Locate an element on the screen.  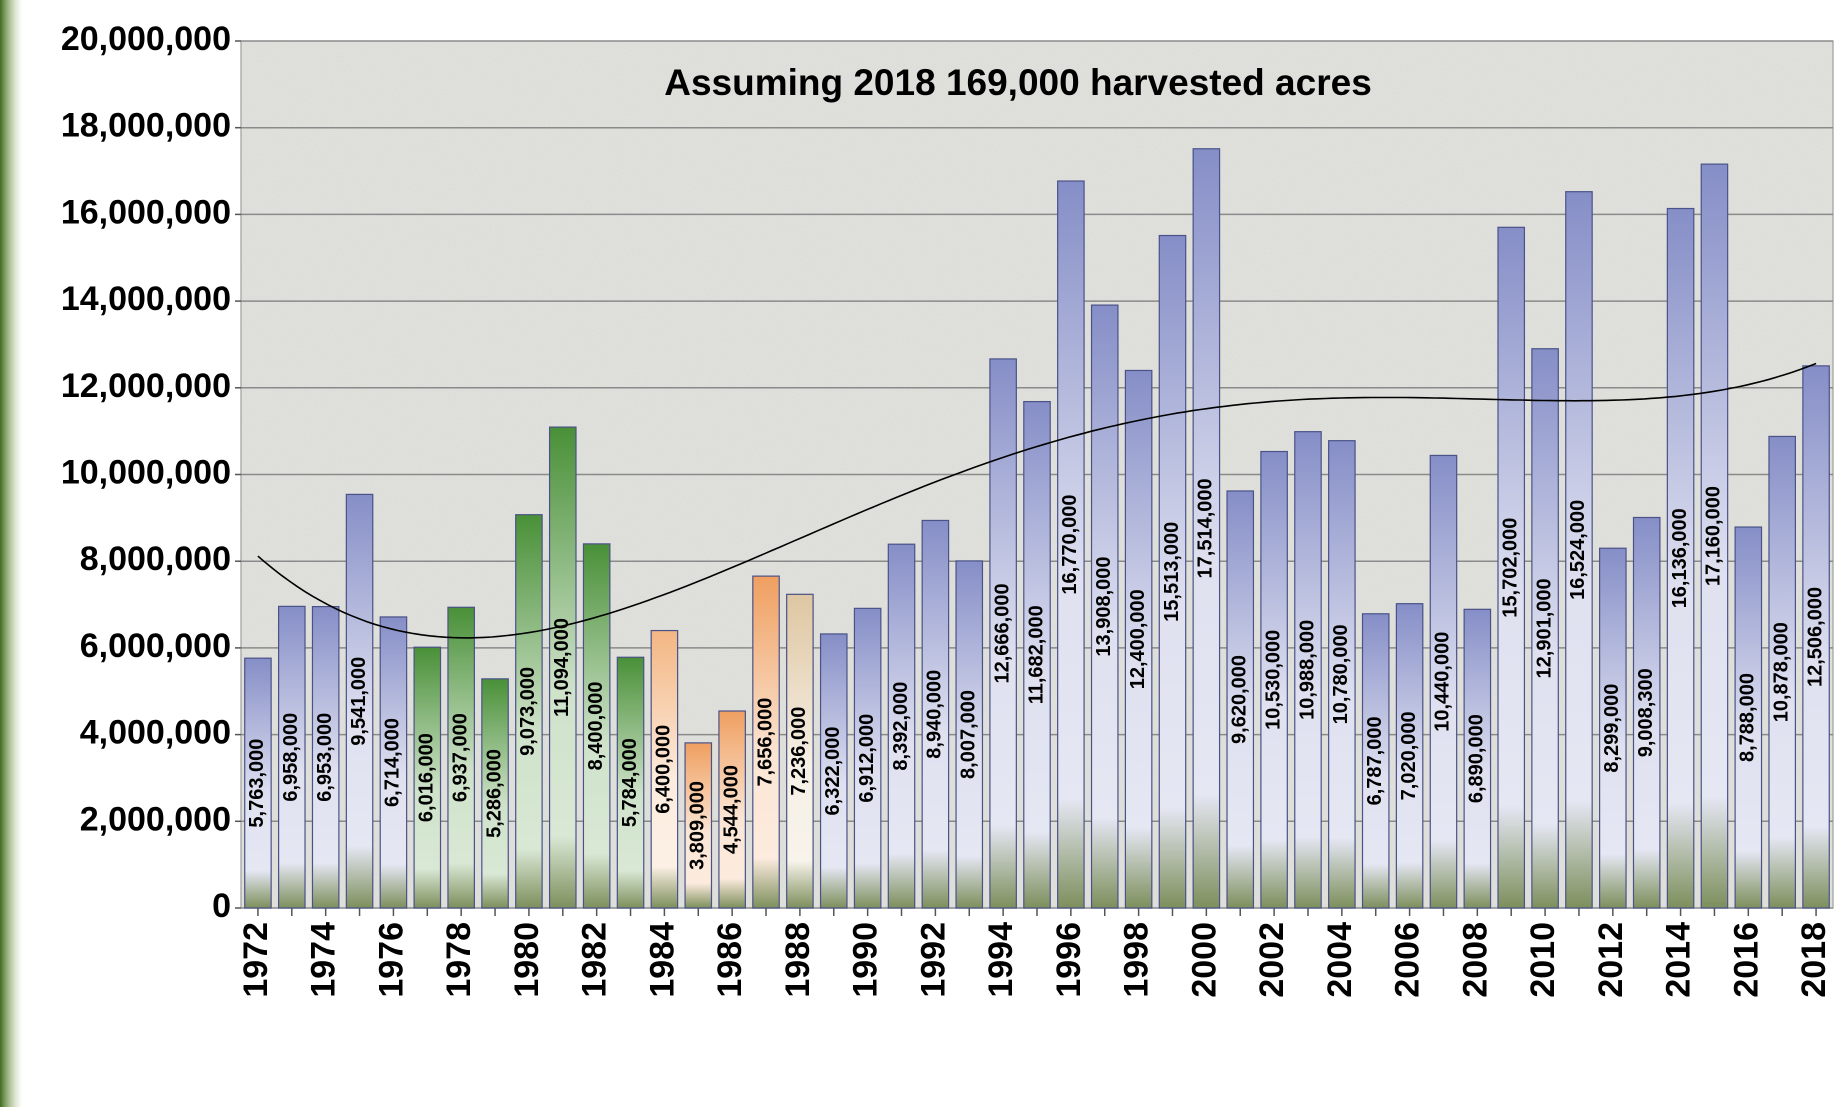
data-label: 3,809,000 is located at coordinates (698, 825).